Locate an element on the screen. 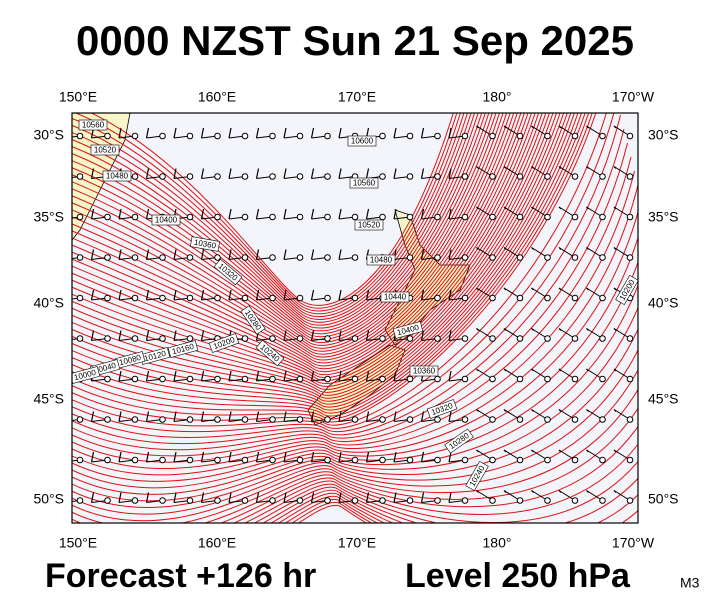 This screenshot has width=711, height=600. level-label: Level 250 hPa is located at coordinates (518, 576).